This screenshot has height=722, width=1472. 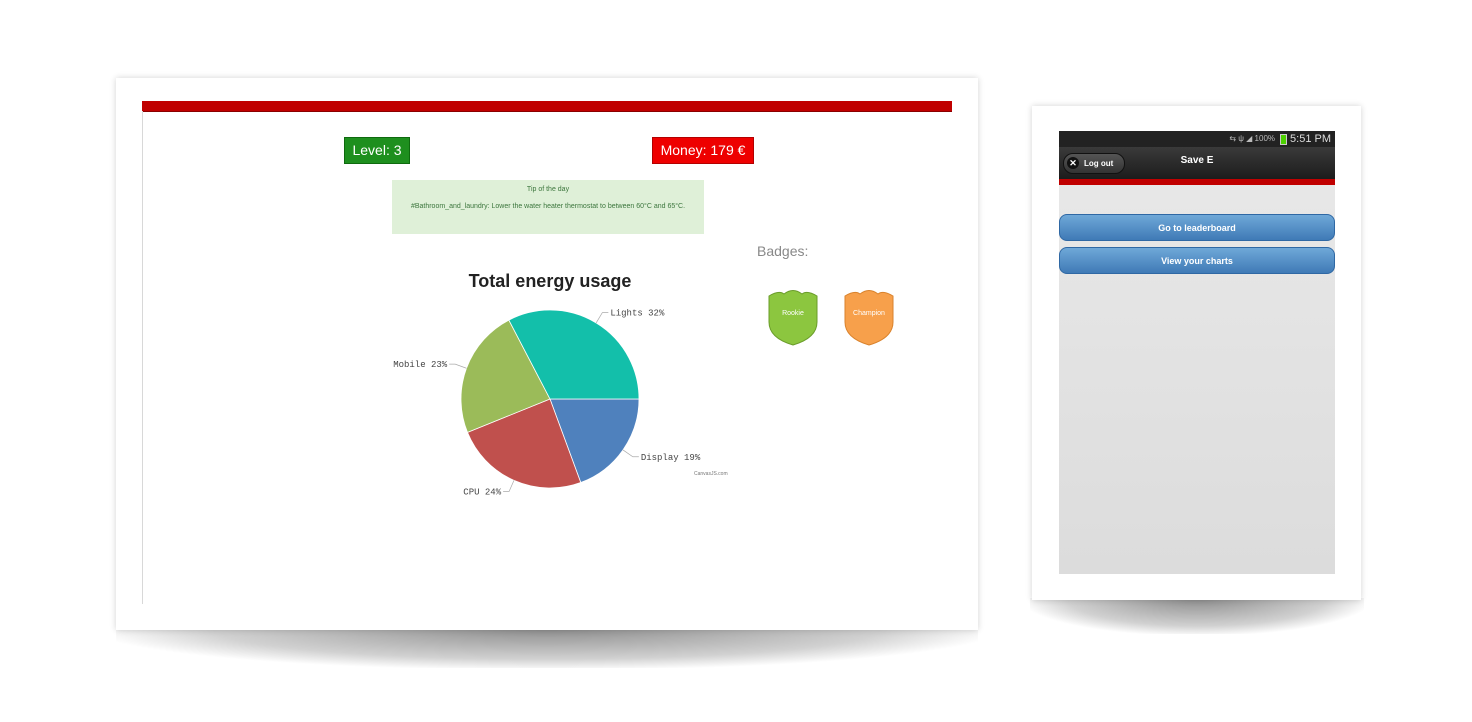 What do you see at coordinates (1283, 139) in the screenshot?
I see `battery-icon` at bounding box center [1283, 139].